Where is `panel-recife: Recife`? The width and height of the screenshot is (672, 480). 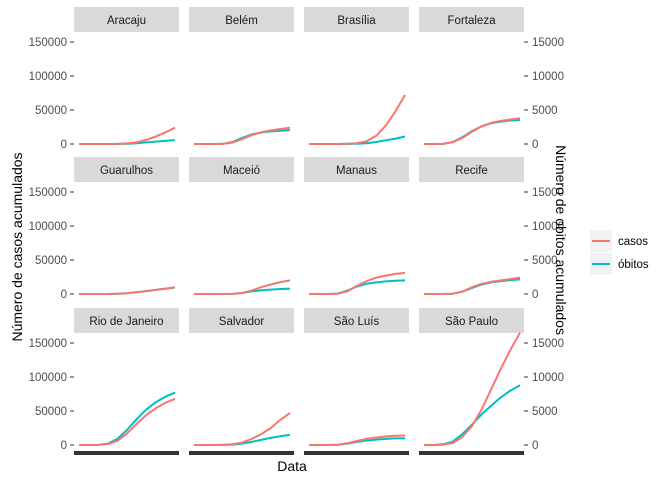 panel-recife: Recife is located at coordinates (471, 226).